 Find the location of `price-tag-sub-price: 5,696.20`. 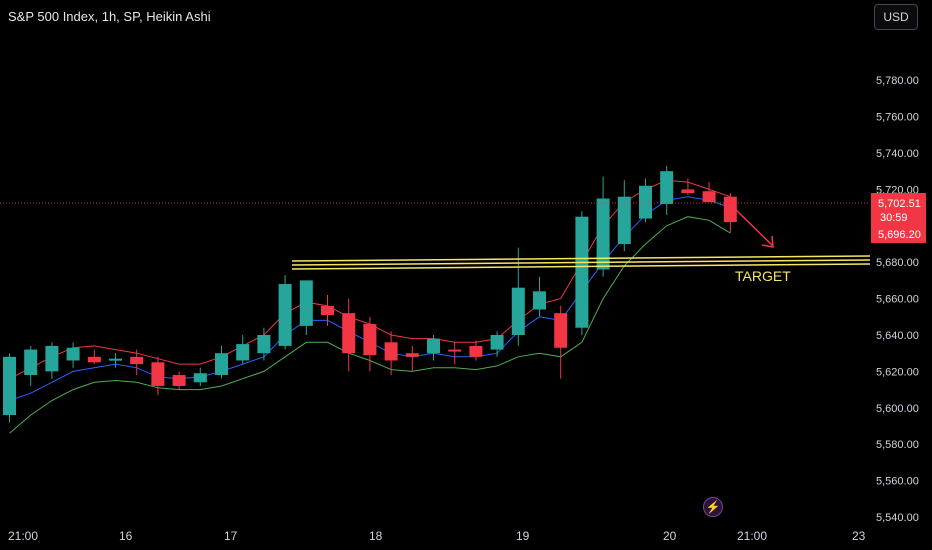

price-tag-sub-price: 5,696.20 is located at coordinates (899, 235).